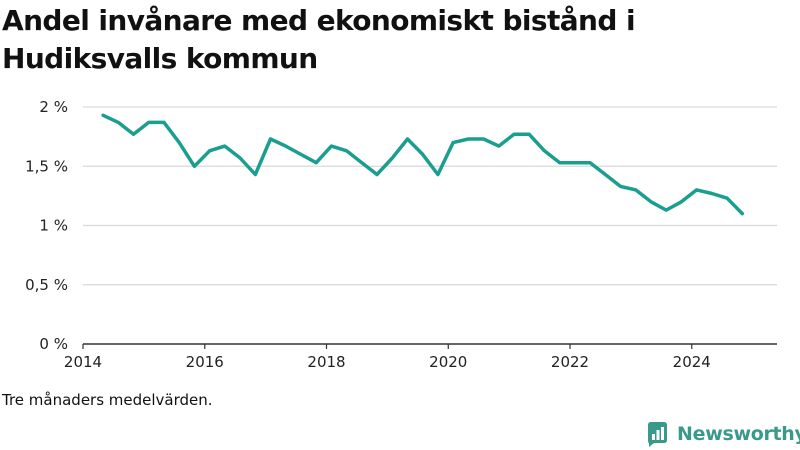 This screenshot has width=800, height=450. What do you see at coordinates (448, 362) in the screenshot?
I see `x-tick-label: 2020` at bounding box center [448, 362].